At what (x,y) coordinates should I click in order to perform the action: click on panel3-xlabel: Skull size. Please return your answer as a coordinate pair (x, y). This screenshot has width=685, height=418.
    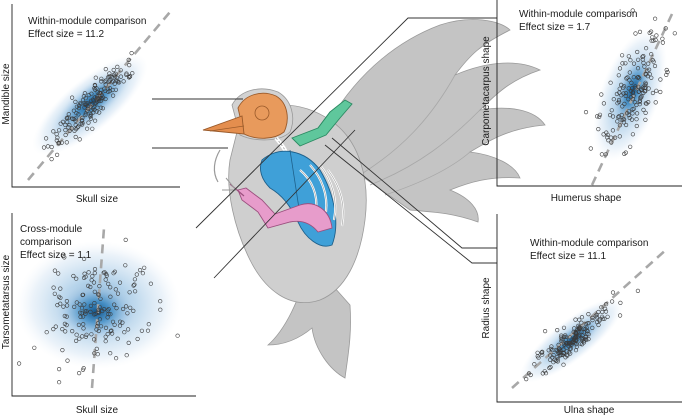
    Looking at the image, I should click on (97, 410).